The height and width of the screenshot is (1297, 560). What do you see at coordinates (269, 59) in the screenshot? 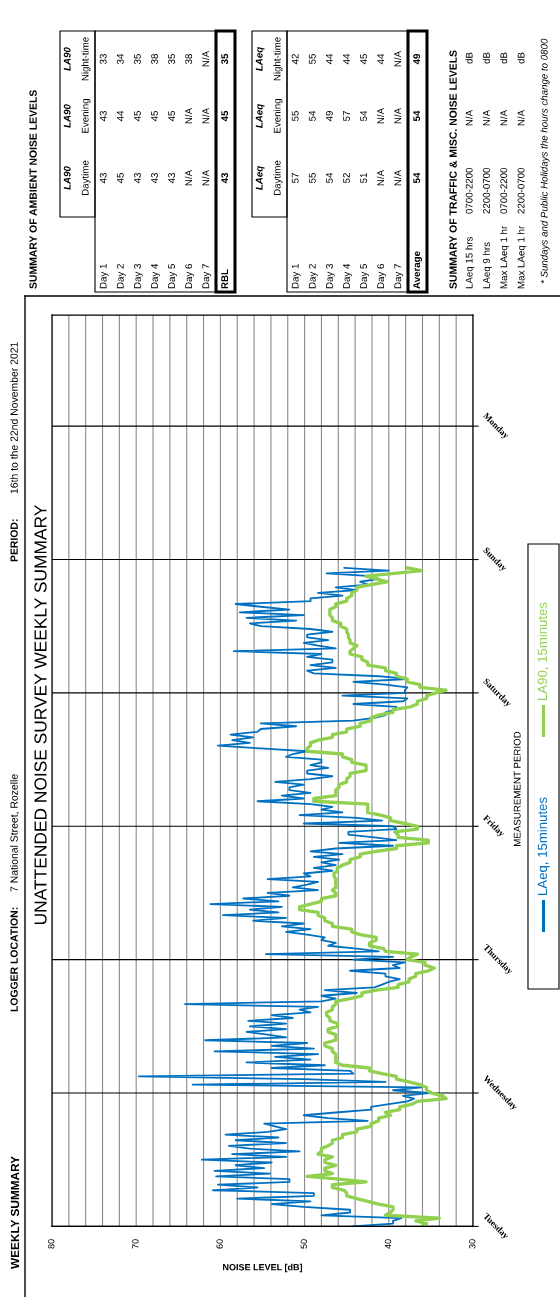
I see `category-label: LAeq Night-time` at bounding box center [269, 59].